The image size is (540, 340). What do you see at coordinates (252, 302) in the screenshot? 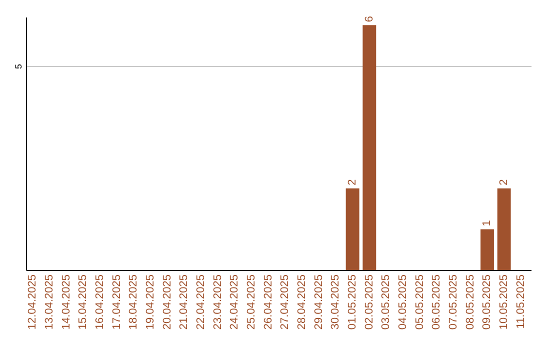
I see `x-tick-label: 25.04.2025` at bounding box center [252, 302].